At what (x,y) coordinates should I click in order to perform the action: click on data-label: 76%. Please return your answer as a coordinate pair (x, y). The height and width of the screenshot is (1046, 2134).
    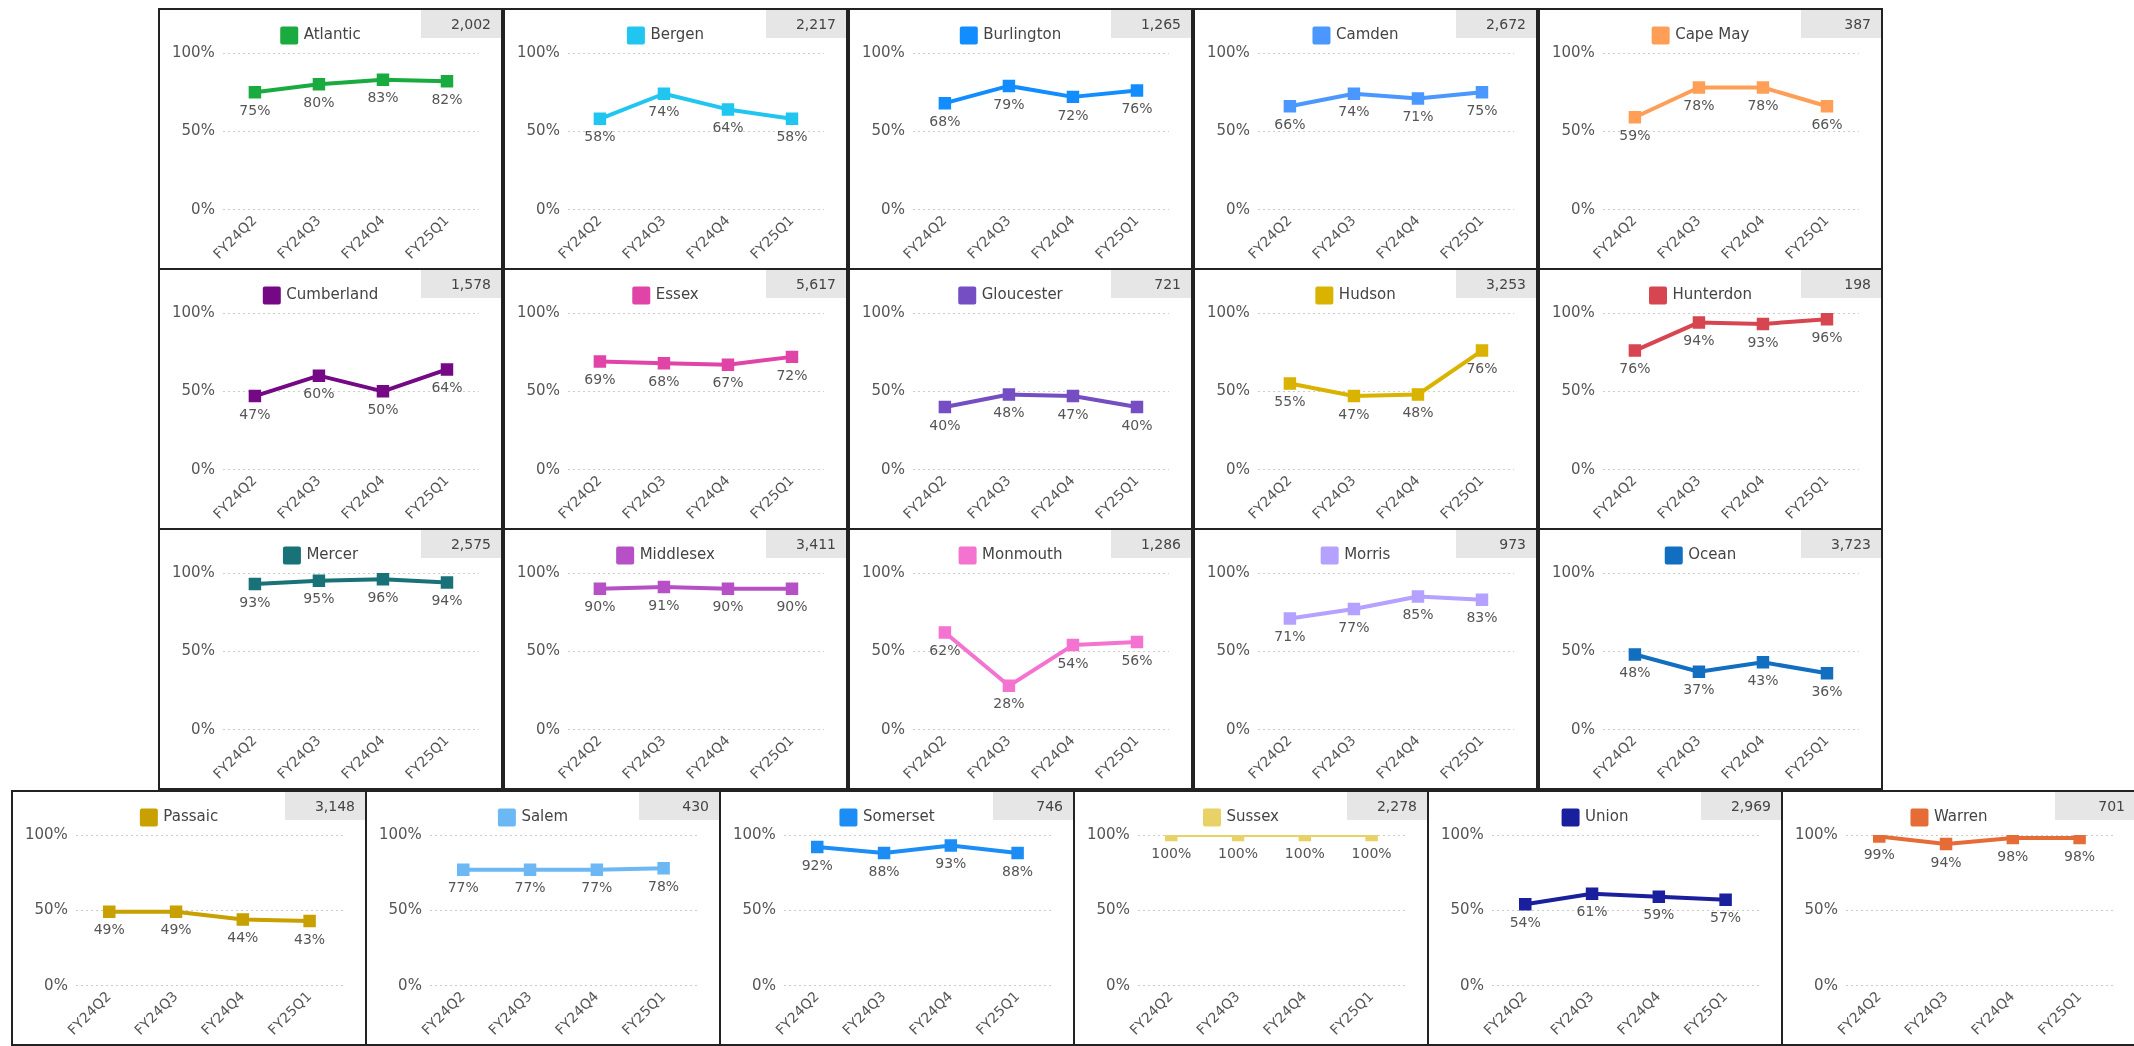
    Looking at the image, I should click on (1137, 108).